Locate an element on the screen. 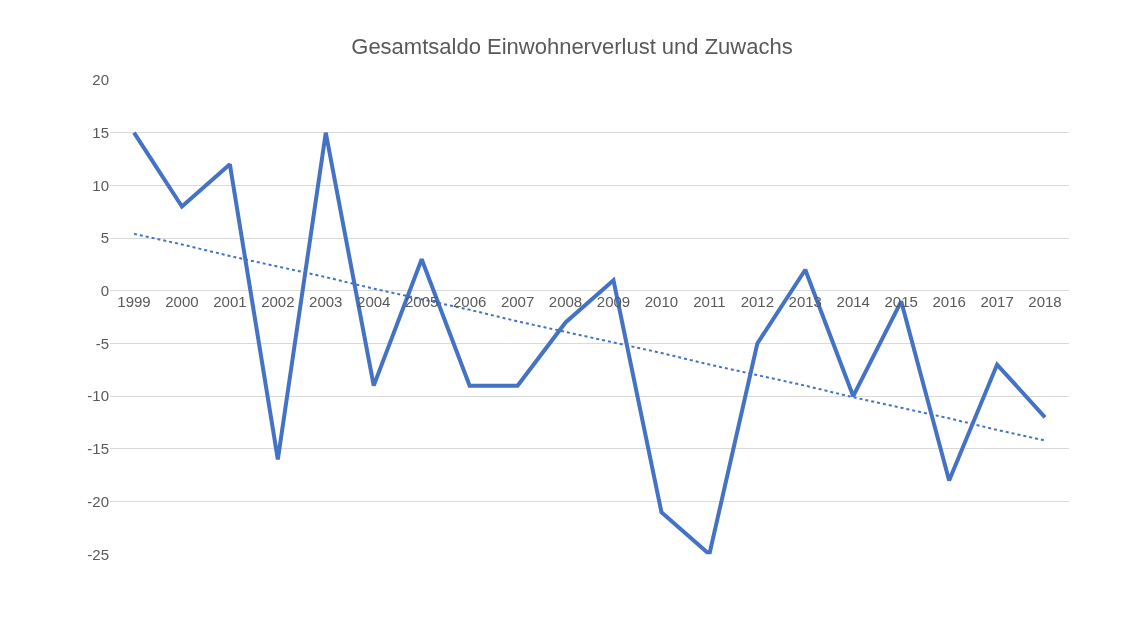 This screenshot has height=640, width=1144. x-tick-label: 2000 is located at coordinates (182, 301).